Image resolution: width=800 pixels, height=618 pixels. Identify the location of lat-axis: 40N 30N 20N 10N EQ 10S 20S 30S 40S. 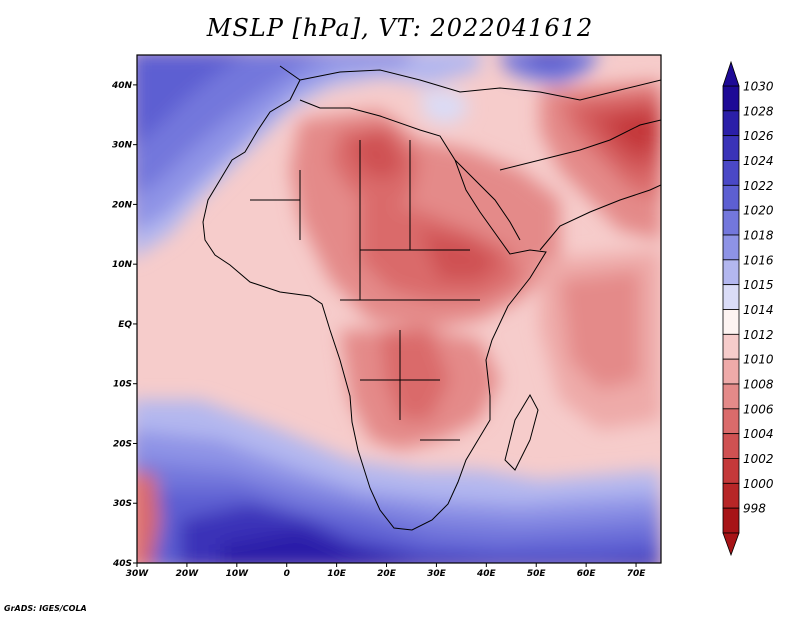
(124, 325).